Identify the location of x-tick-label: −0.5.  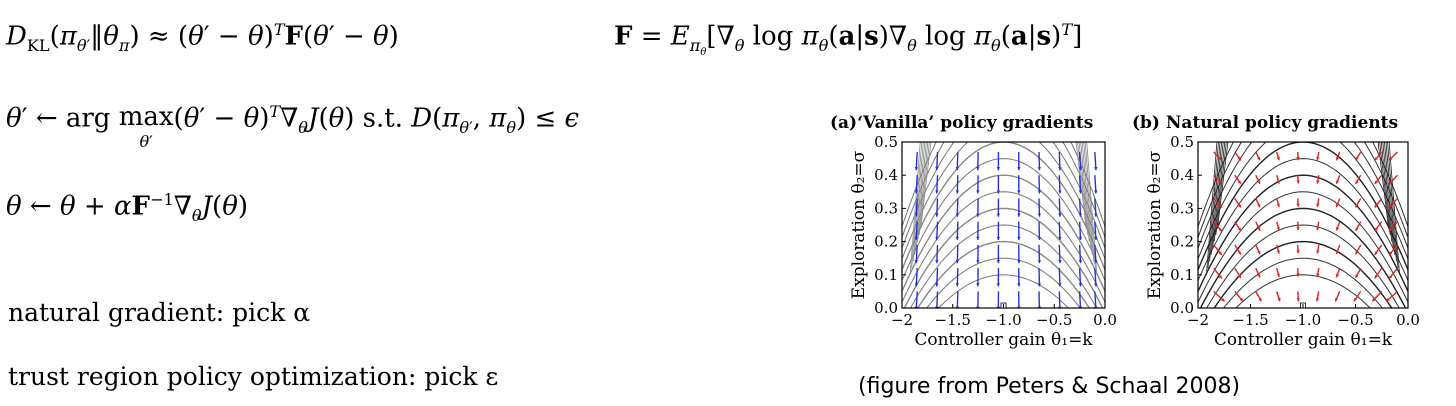
(1054, 320).